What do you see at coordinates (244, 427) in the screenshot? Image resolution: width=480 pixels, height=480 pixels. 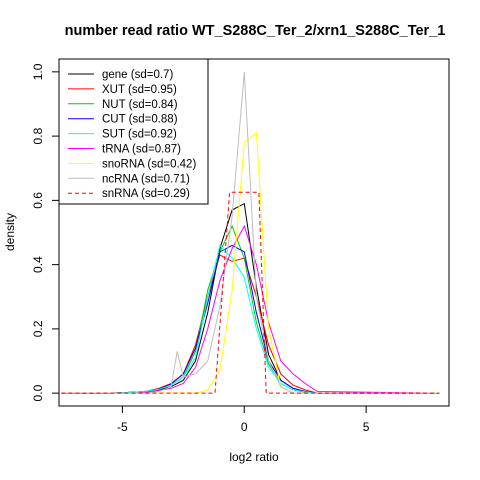 I see `x-tick-label: 0` at bounding box center [244, 427].